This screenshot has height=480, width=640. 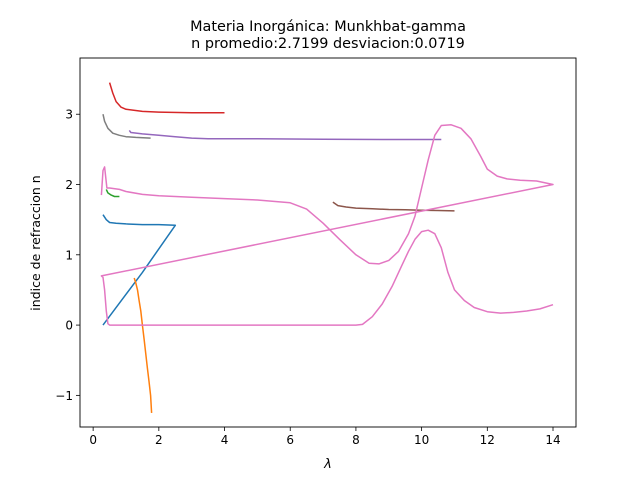 I want to click on y-tick-label: 0, so click(x=69, y=326).